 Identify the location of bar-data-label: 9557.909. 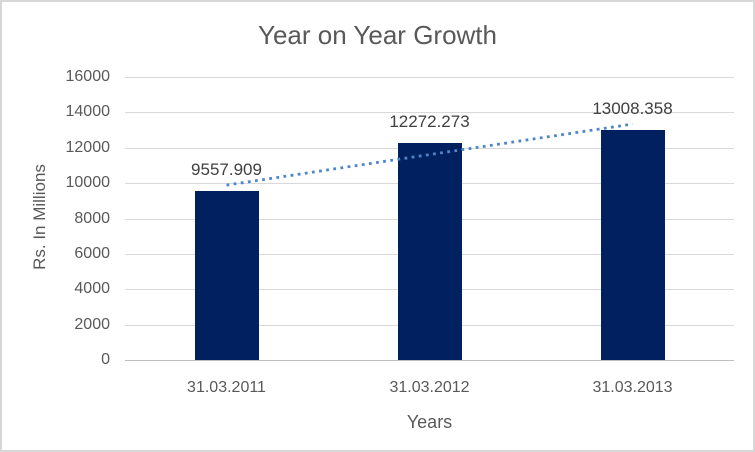
(226, 169).